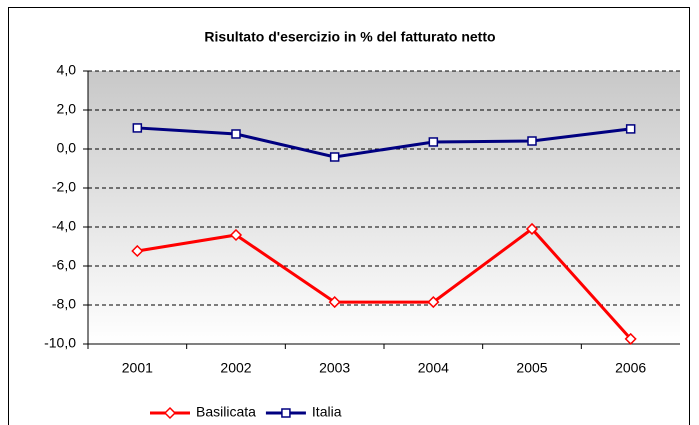  I want to click on y-tick-label: 0,0, so click(67, 148).